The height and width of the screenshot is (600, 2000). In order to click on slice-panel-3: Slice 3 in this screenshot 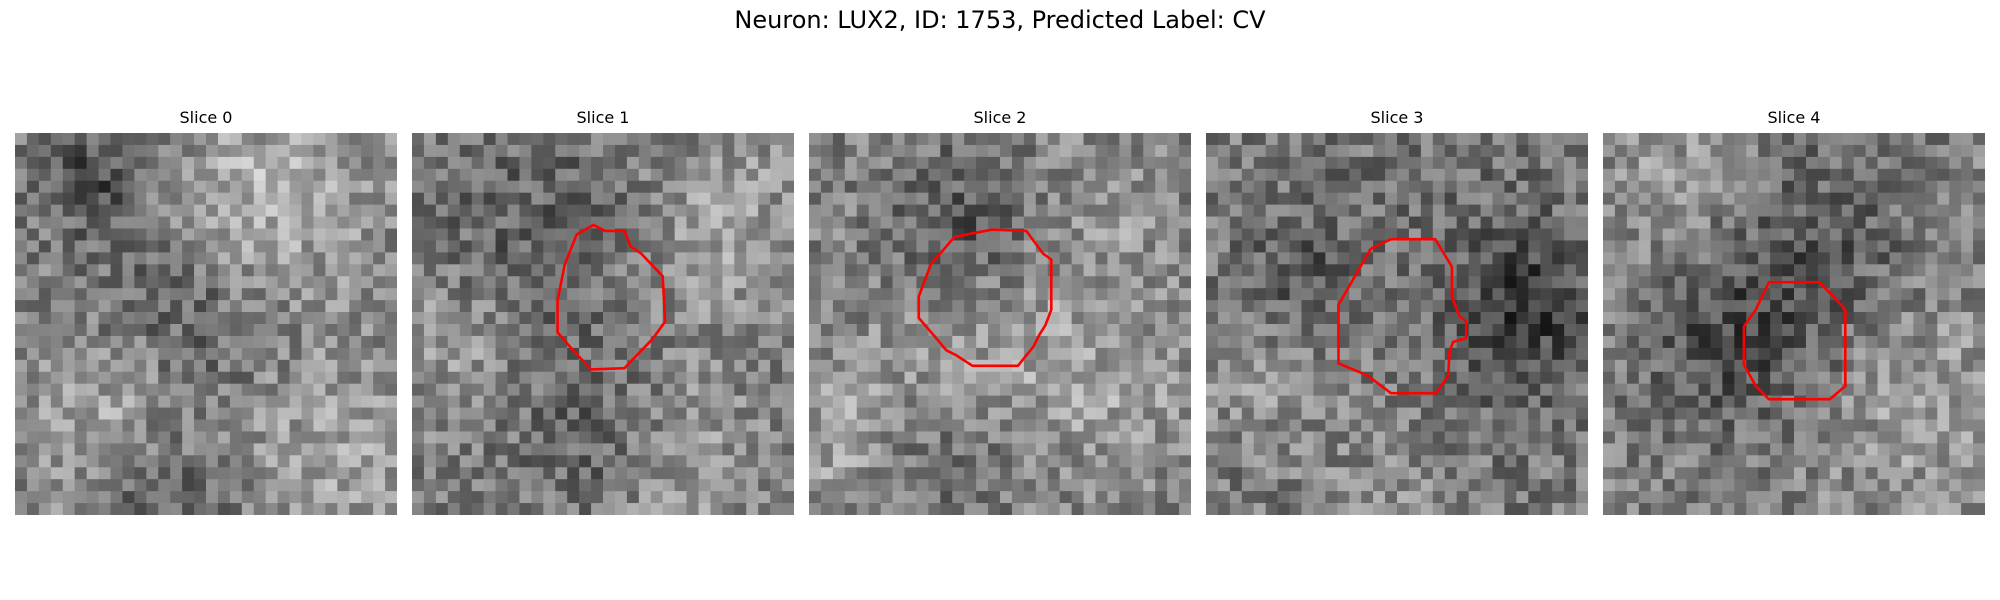, I will do `click(1397, 311)`.